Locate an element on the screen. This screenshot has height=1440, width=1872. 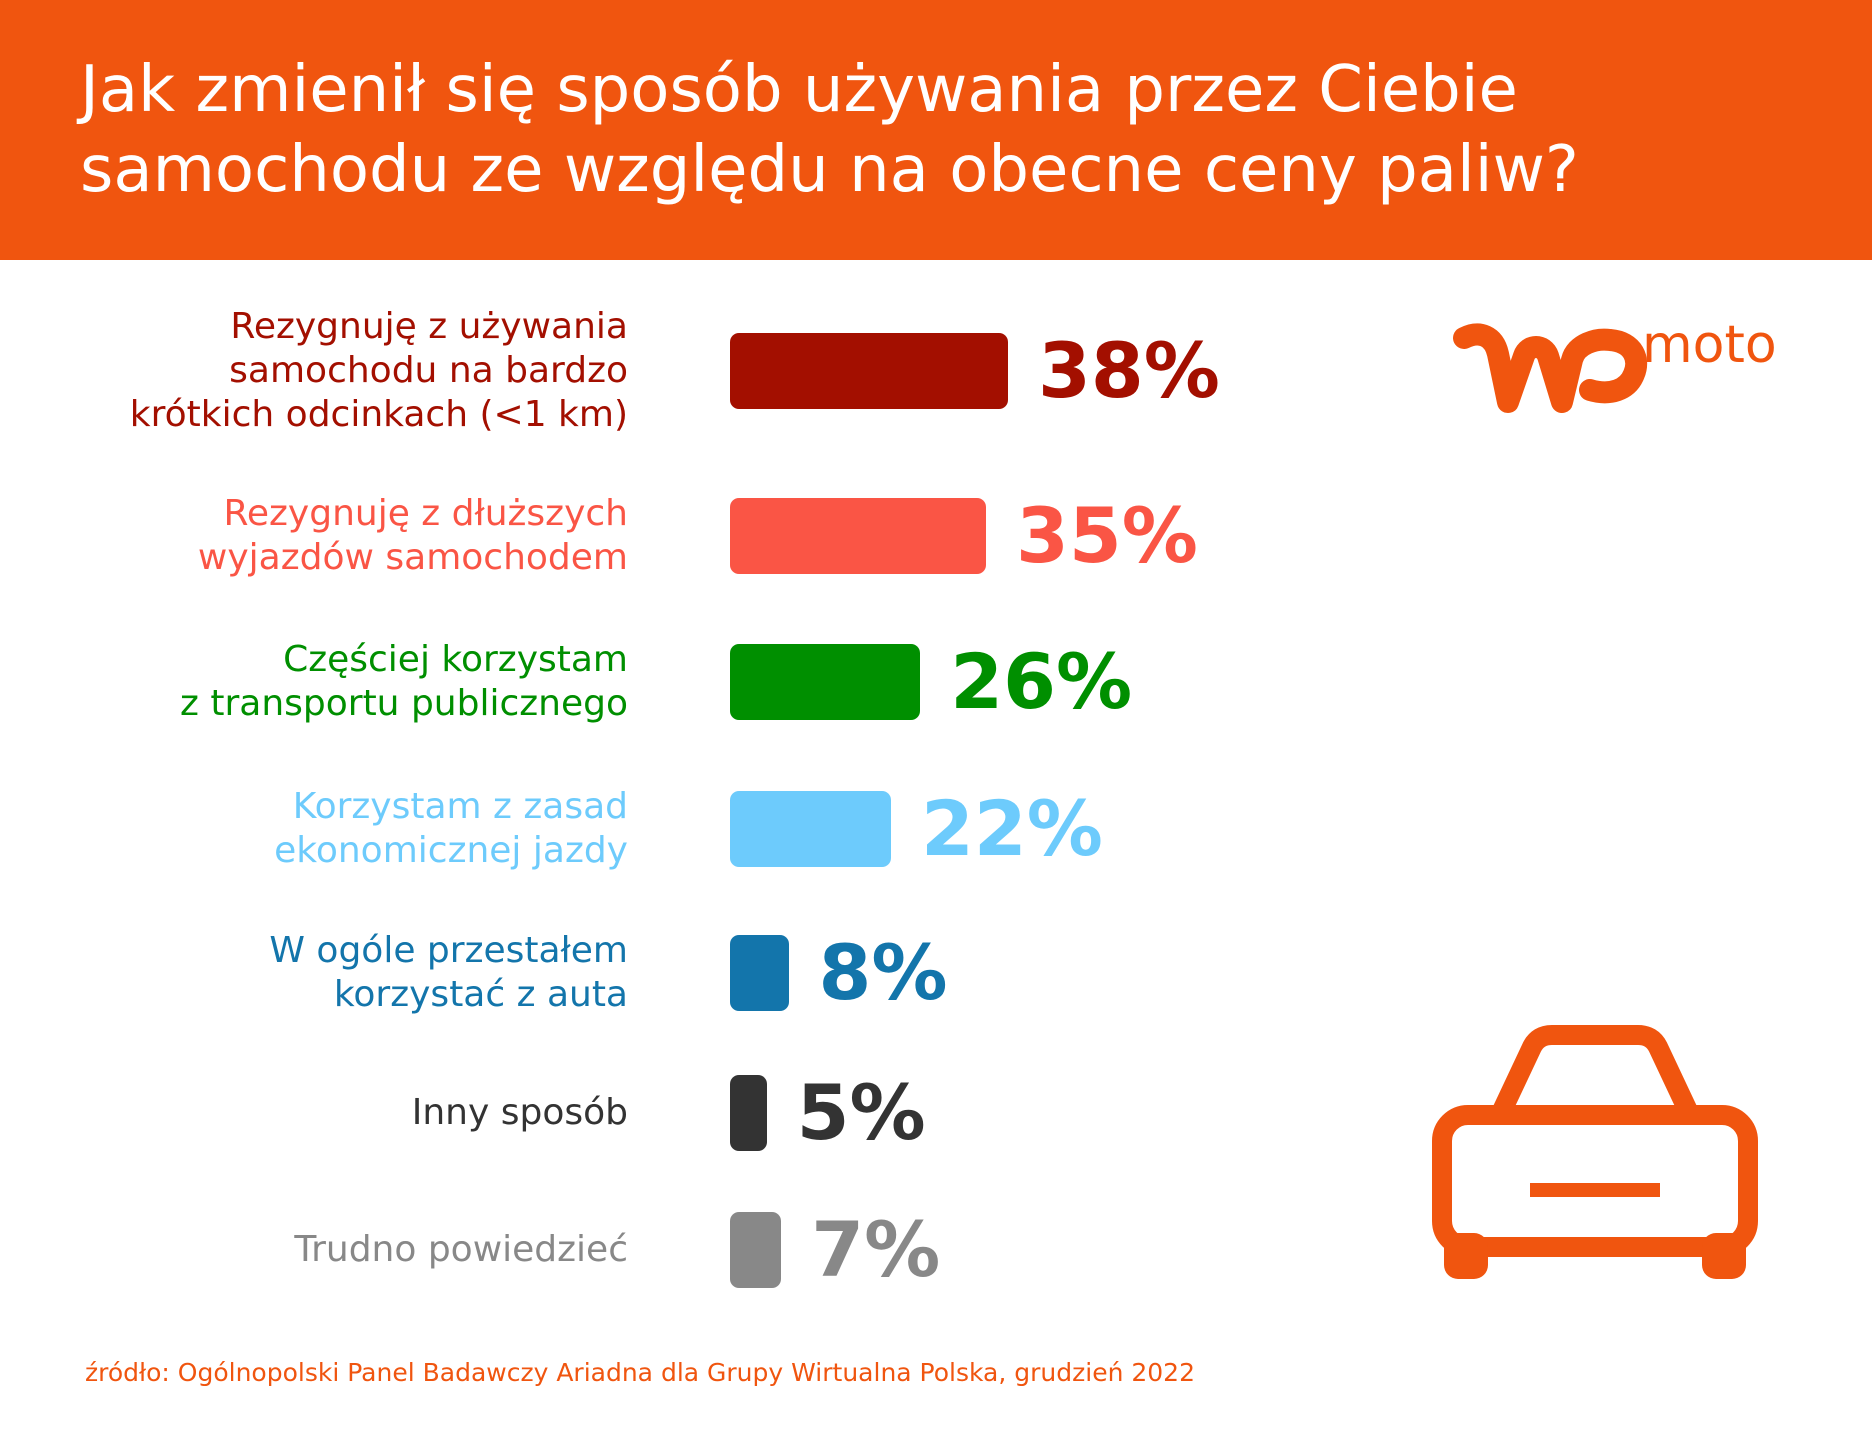
category-label-line: Częściej korzystam is located at coordinates (455, 659).